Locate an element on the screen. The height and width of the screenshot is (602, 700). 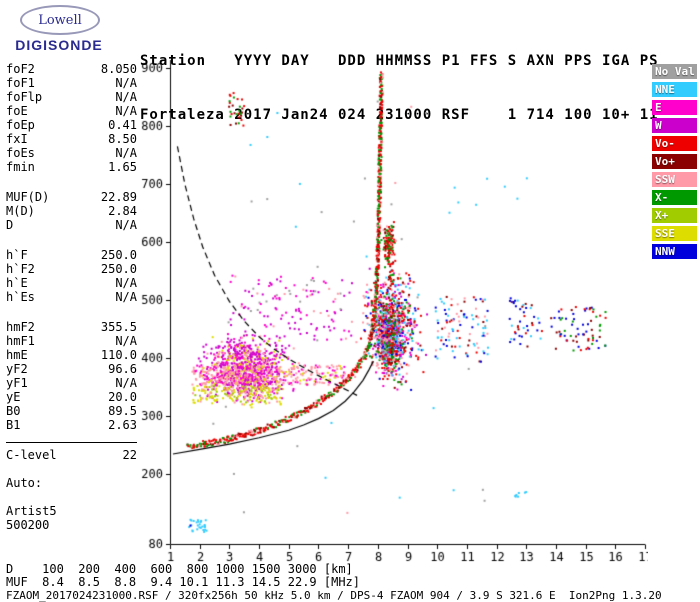
param-row: yF2 96.6 is located at coordinates (71, 369).